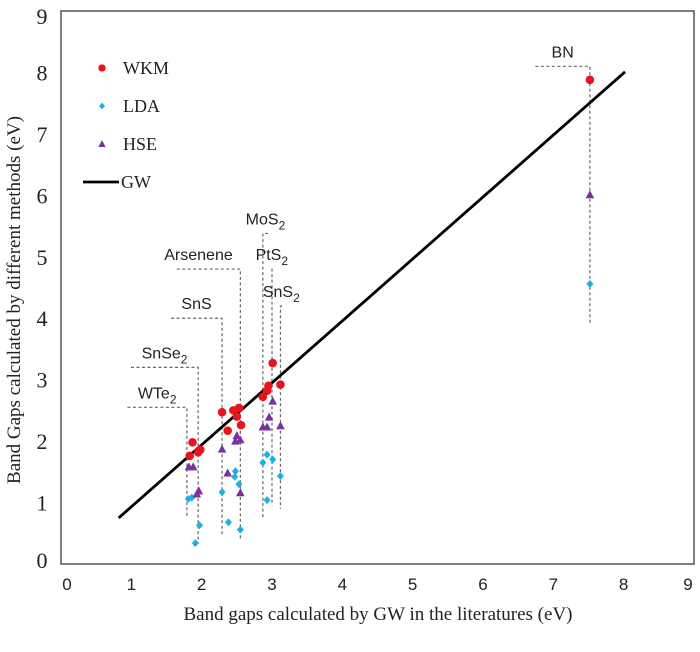 This screenshot has width=700, height=652. Describe the element at coordinates (157, 395) in the screenshot. I see `annotation-label: WTe2` at that location.